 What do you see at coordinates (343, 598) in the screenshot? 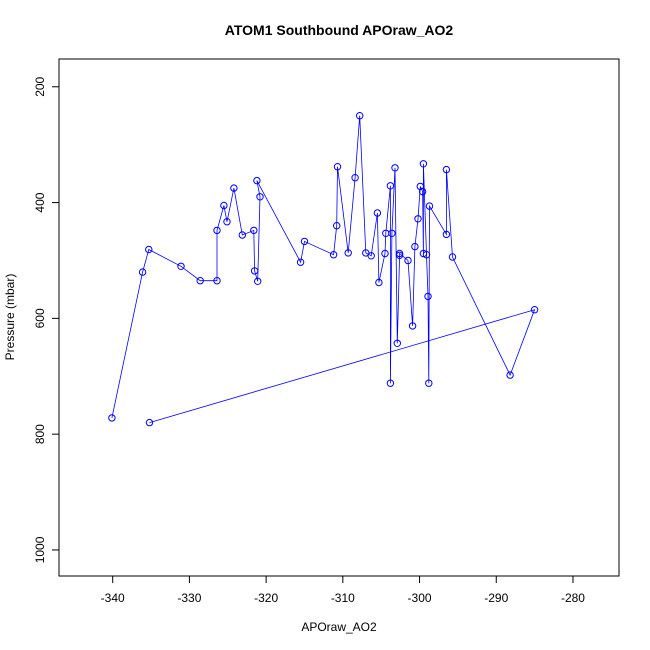
I see `x-tick-label: -310` at bounding box center [343, 598].